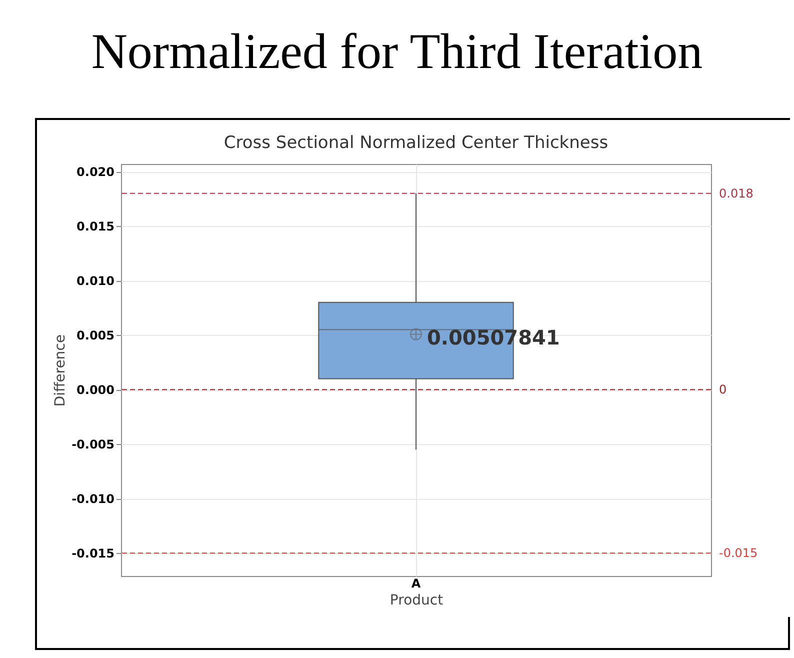  What do you see at coordinates (93, 499) in the screenshot?
I see `y-tick-label: -0.010` at bounding box center [93, 499].